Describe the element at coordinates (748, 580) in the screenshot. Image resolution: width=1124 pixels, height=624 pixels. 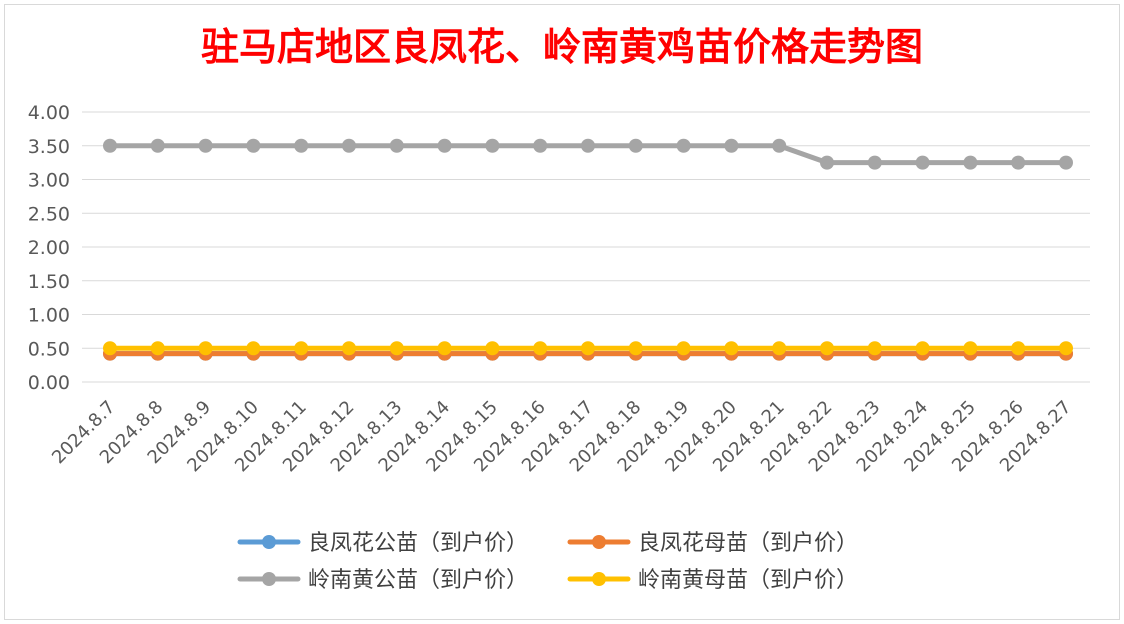
I see `legend-label: 岭南黄母苗（到户价）` at that location.